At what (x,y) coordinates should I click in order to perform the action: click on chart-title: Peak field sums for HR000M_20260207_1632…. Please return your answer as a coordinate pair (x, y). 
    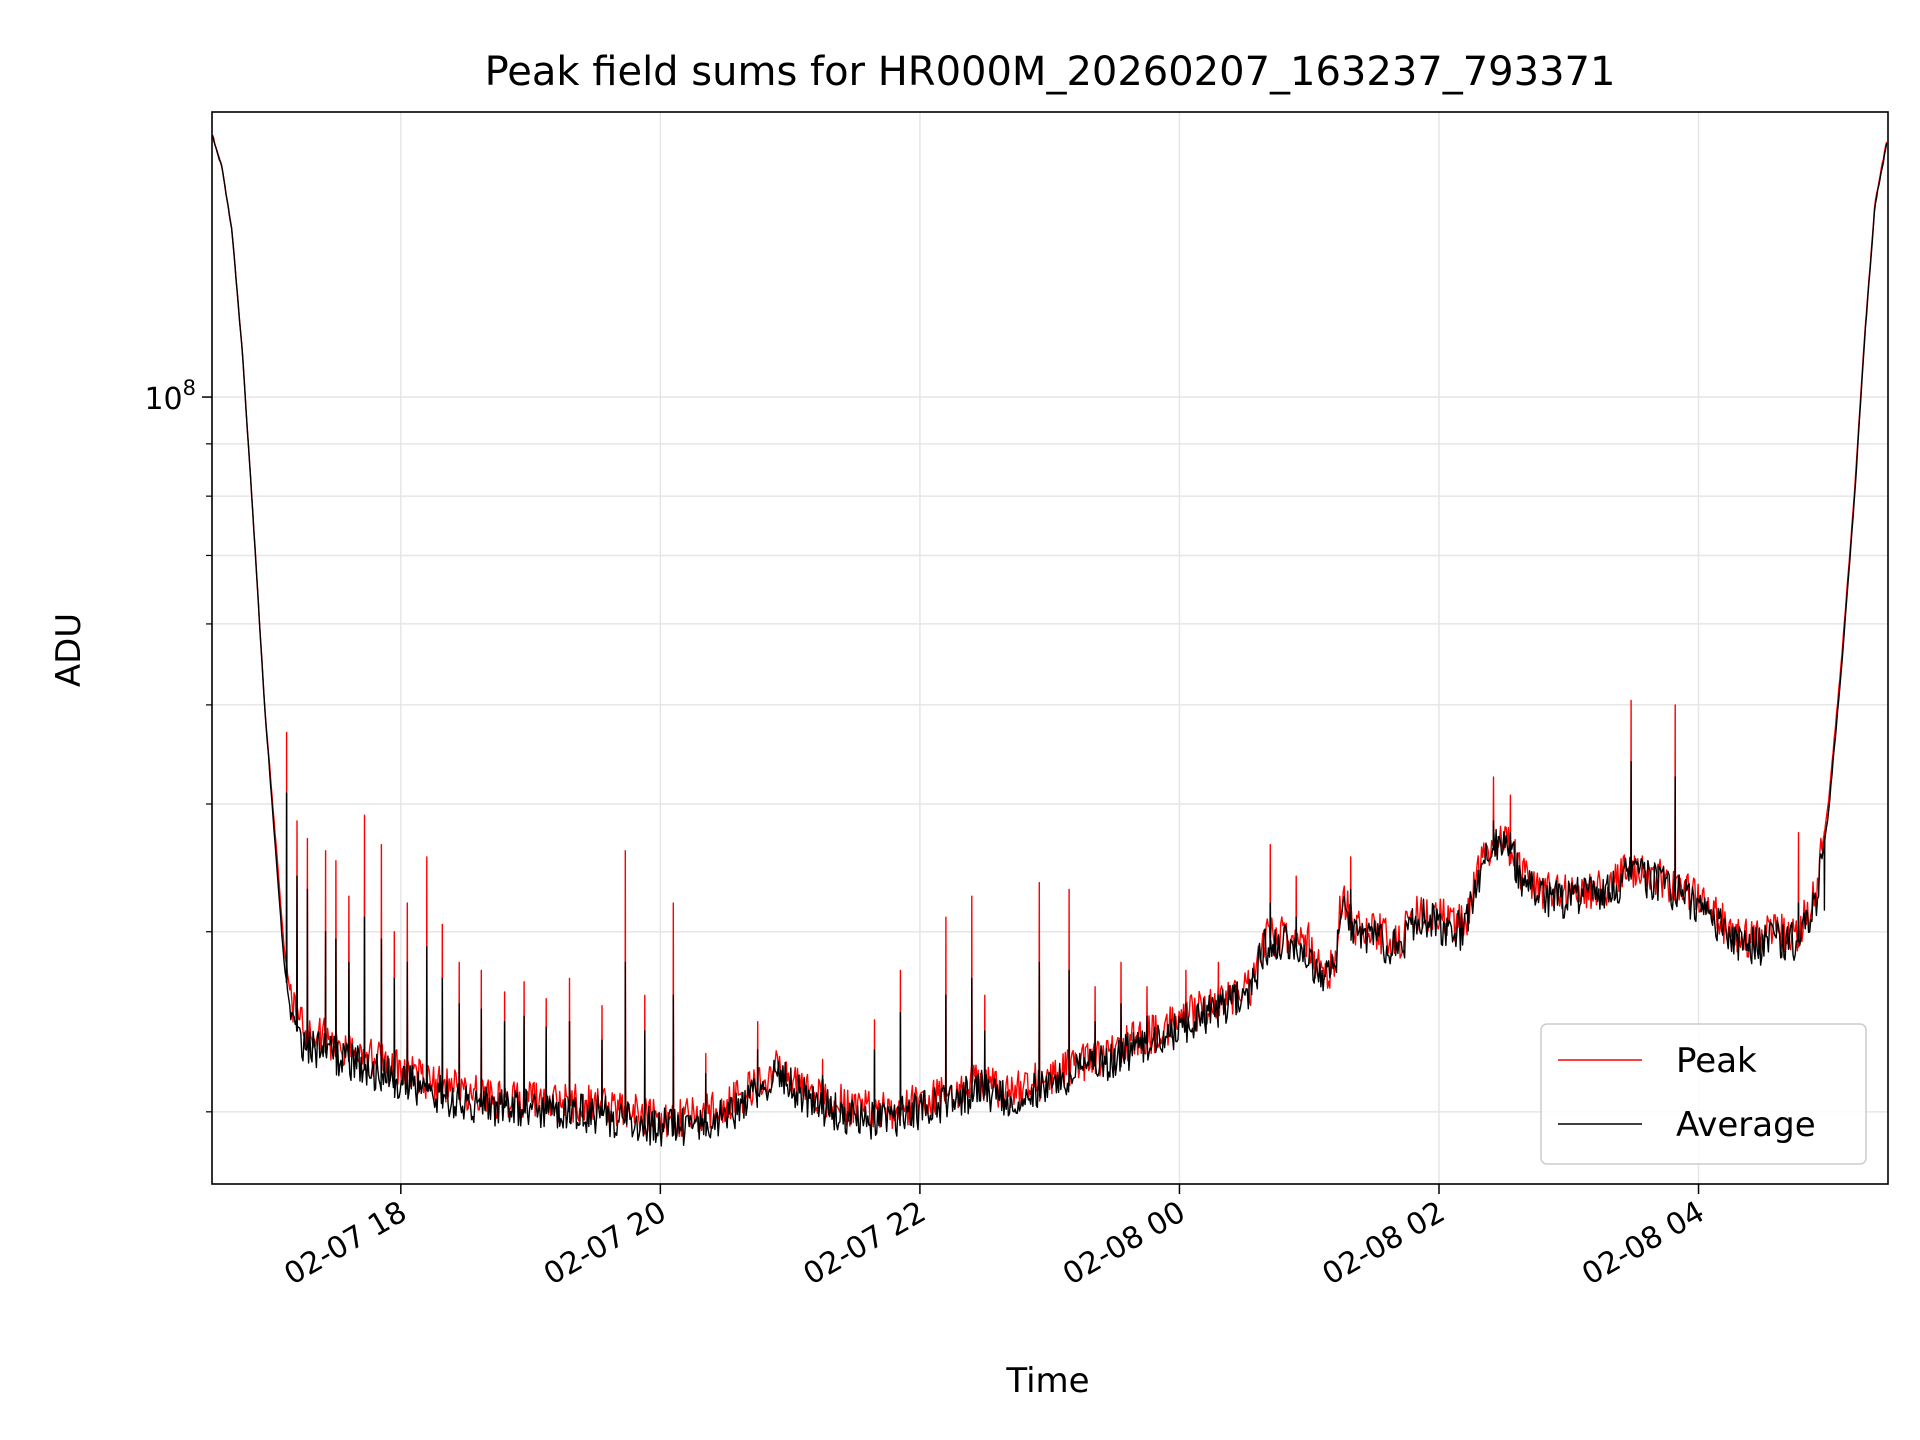
    Looking at the image, I should click on (1050, 72).